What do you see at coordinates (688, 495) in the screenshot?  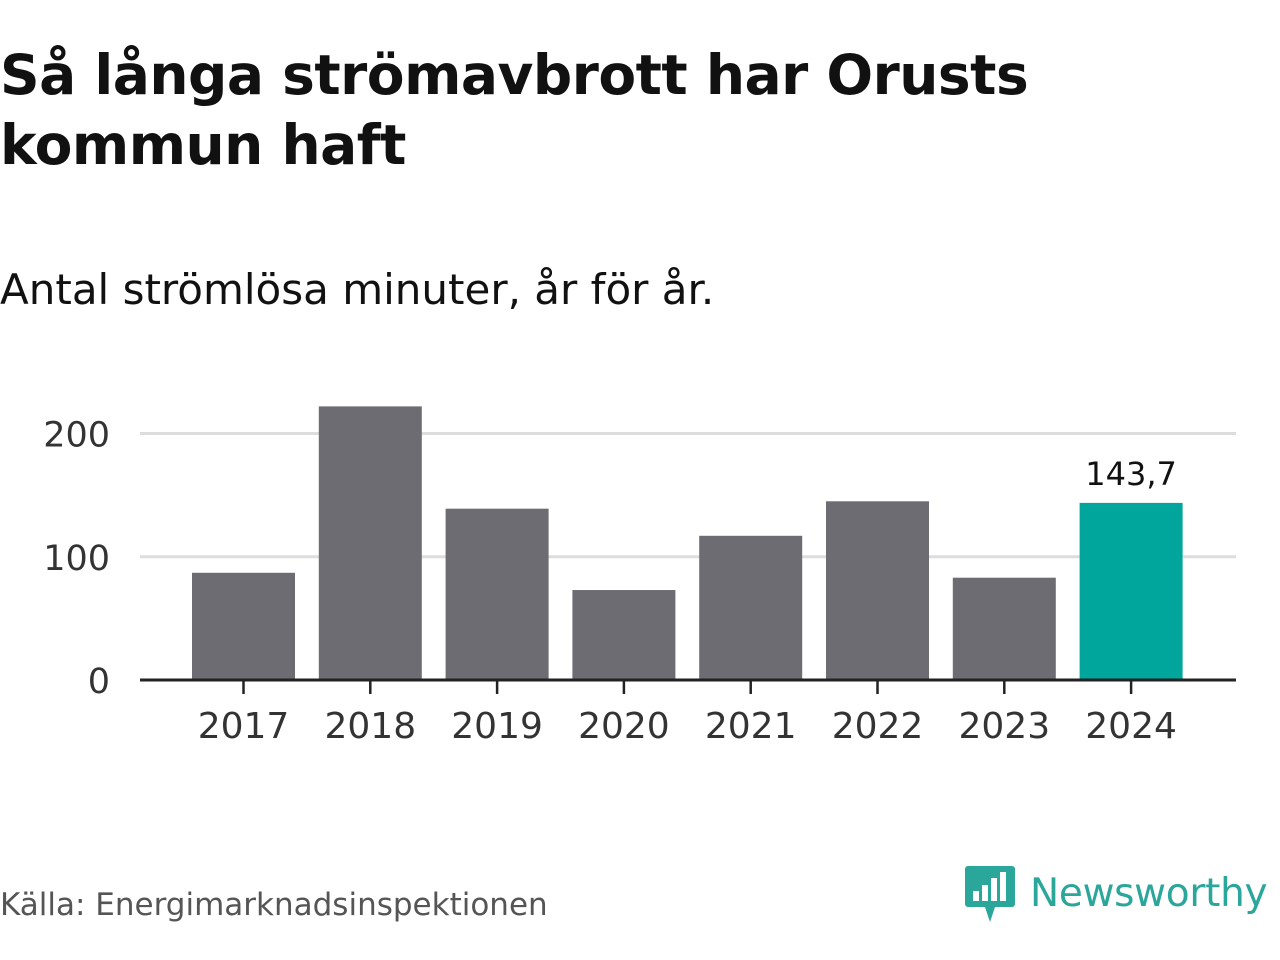 I see `grid-lines` at bounding box center [688, 495].